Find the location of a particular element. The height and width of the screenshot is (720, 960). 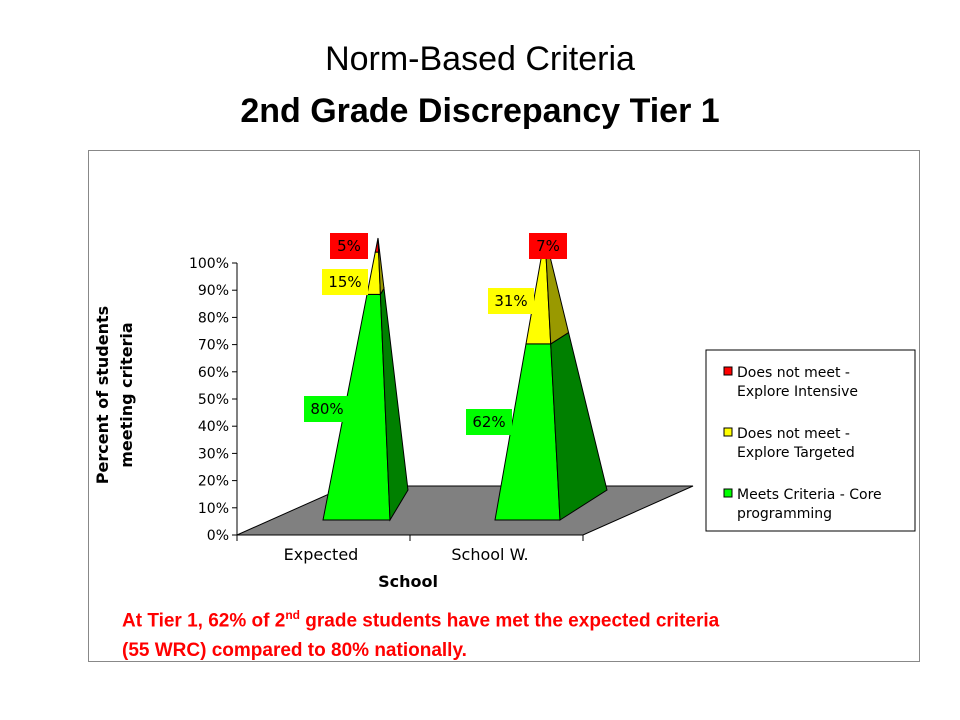

y-tick-label: 60% is located at coordinates (213, 373).